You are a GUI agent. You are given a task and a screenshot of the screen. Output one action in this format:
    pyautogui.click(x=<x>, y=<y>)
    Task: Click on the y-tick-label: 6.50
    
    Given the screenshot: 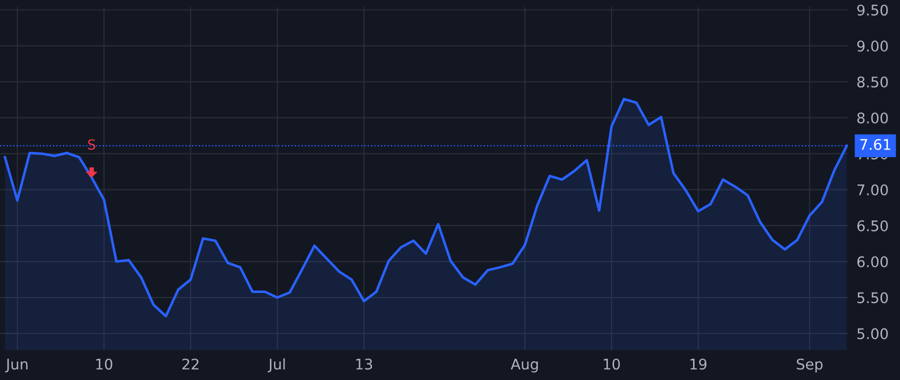 What is the action you would take?
    pyautogui.click(x=872, y=226)
    